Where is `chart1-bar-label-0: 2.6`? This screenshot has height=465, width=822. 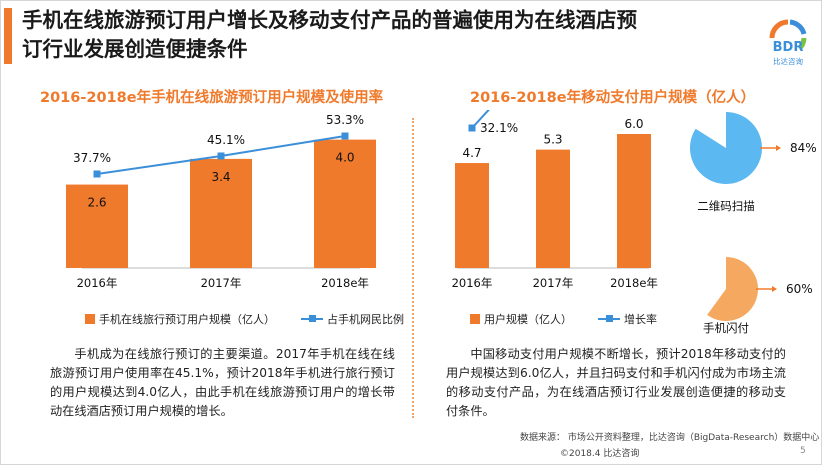 chart1-bar-label-0: 2.6 is located at coordinates (96, 203).